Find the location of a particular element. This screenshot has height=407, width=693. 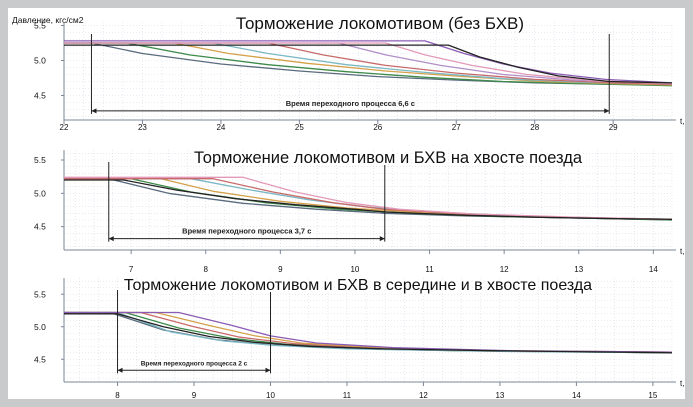

transition-time-annotation: Время переходного процесса 3,7 с is located at coordinates (247, 202).